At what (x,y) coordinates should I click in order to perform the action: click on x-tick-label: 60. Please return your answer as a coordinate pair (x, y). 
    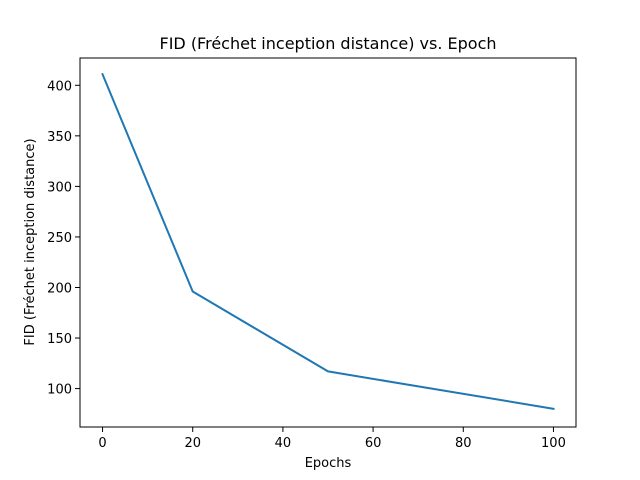
    Looking at the image, I should click on (373, 443).